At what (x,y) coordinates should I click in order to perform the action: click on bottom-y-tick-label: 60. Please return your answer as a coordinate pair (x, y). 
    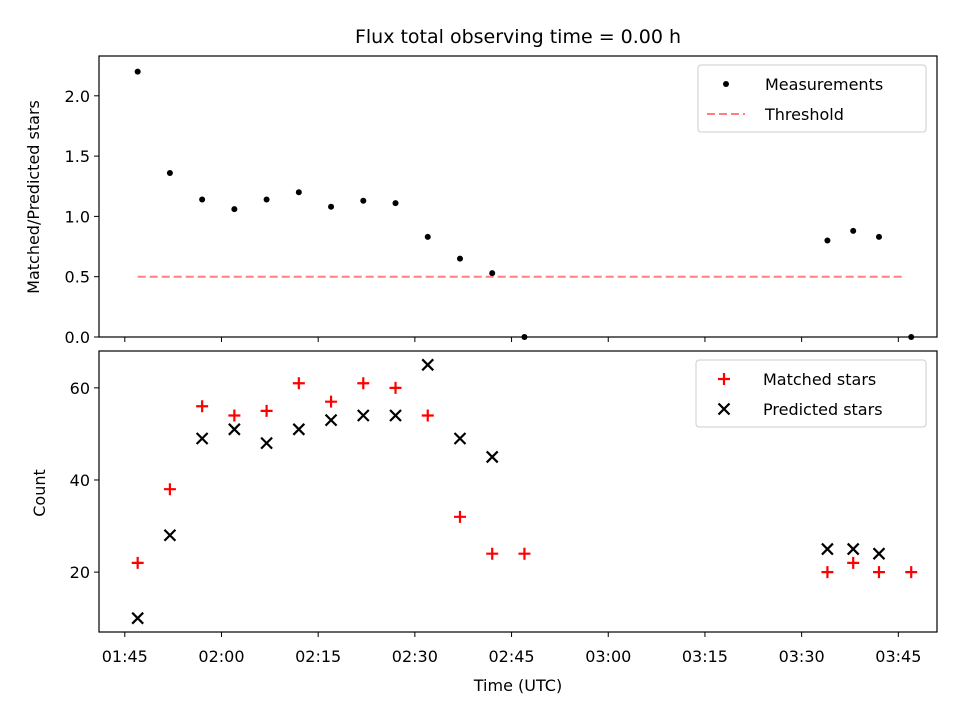
    Looking at the image, I should click on (80, 388).